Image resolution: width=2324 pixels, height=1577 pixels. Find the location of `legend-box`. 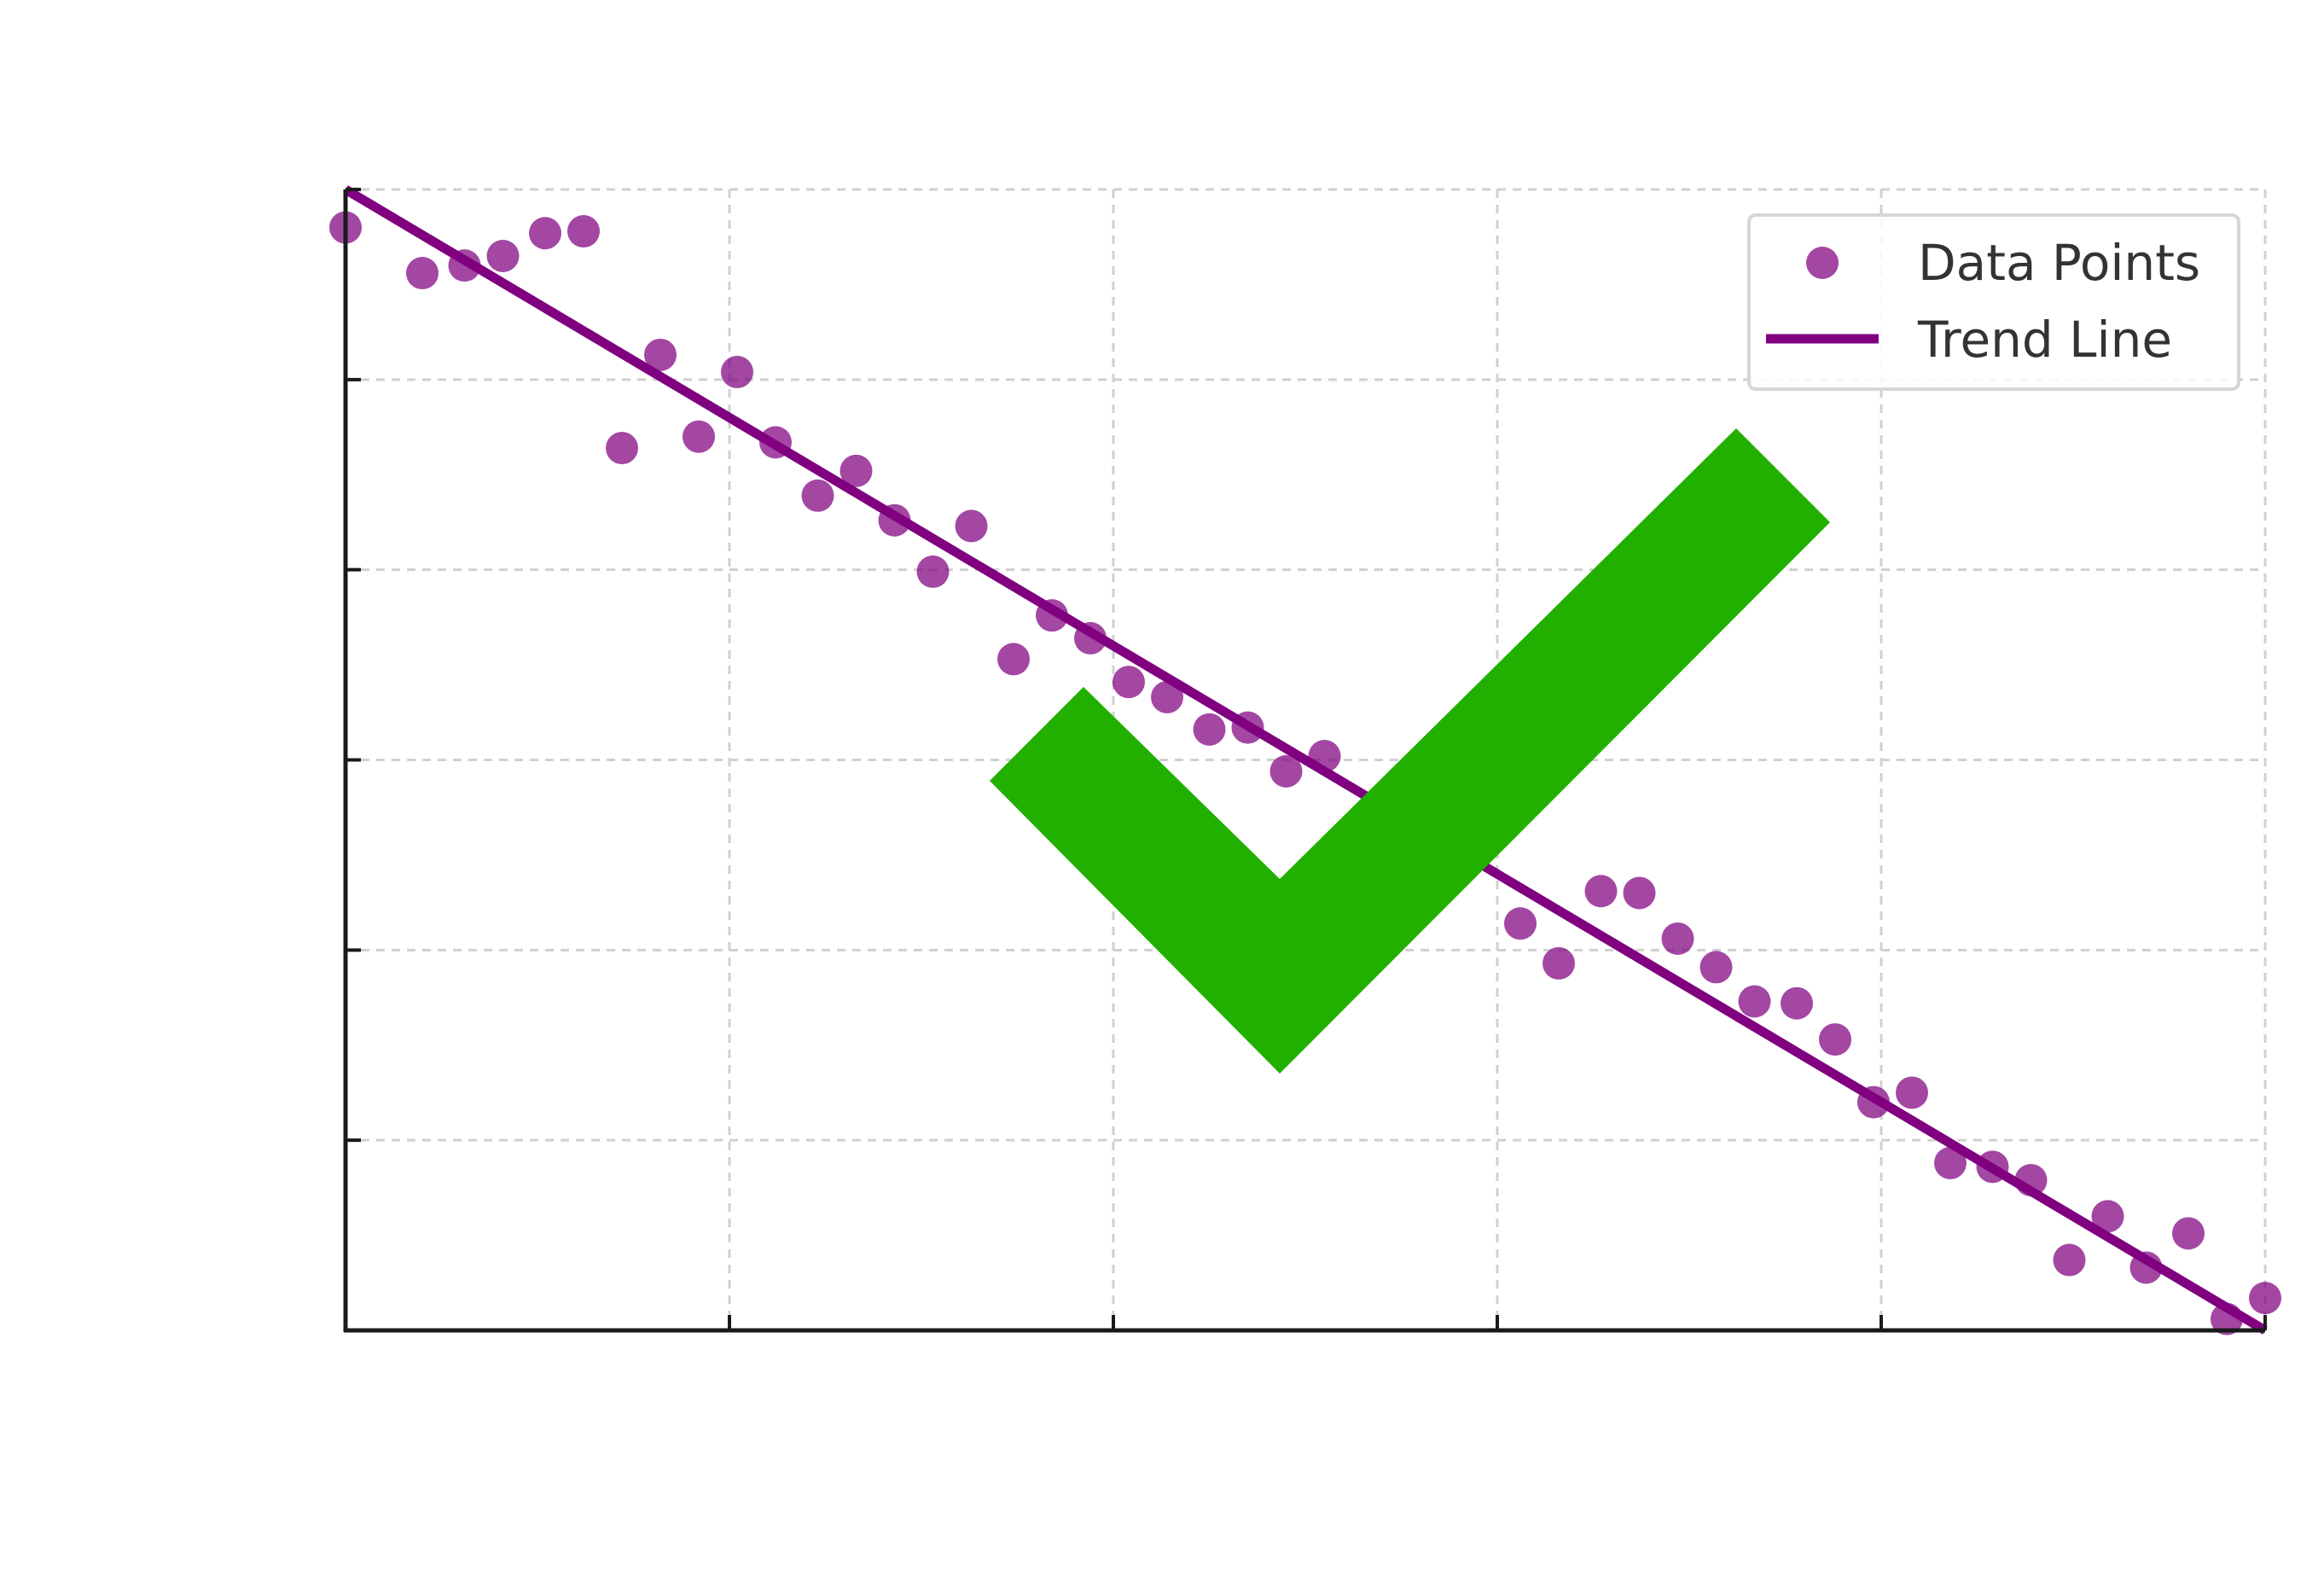

legend-box is located at coordinates (1993, 302).